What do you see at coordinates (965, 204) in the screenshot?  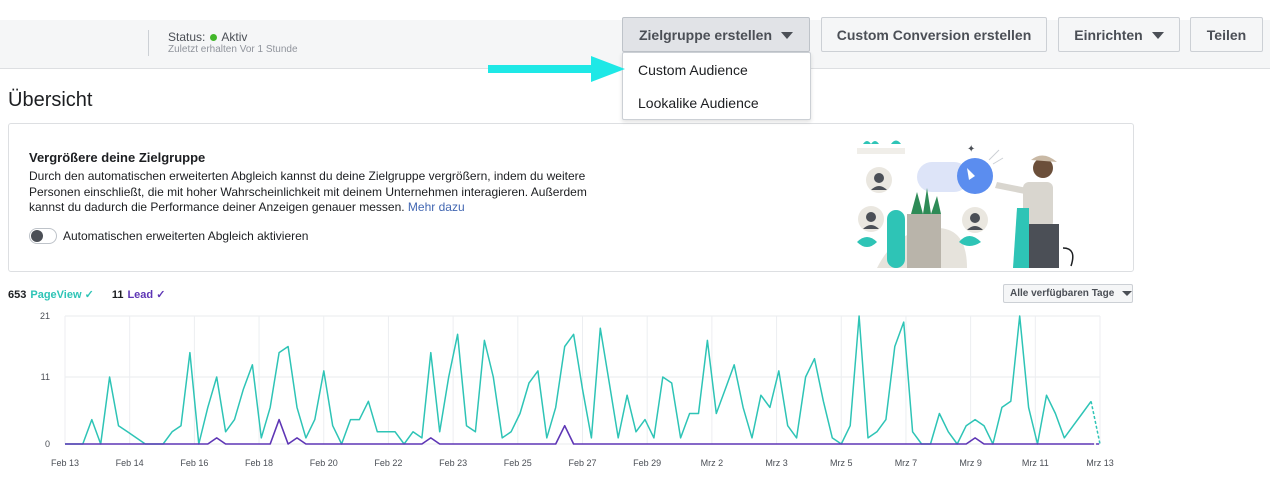 I see `audience-illustration-icon: ✦` at bounding box center [965, 204].